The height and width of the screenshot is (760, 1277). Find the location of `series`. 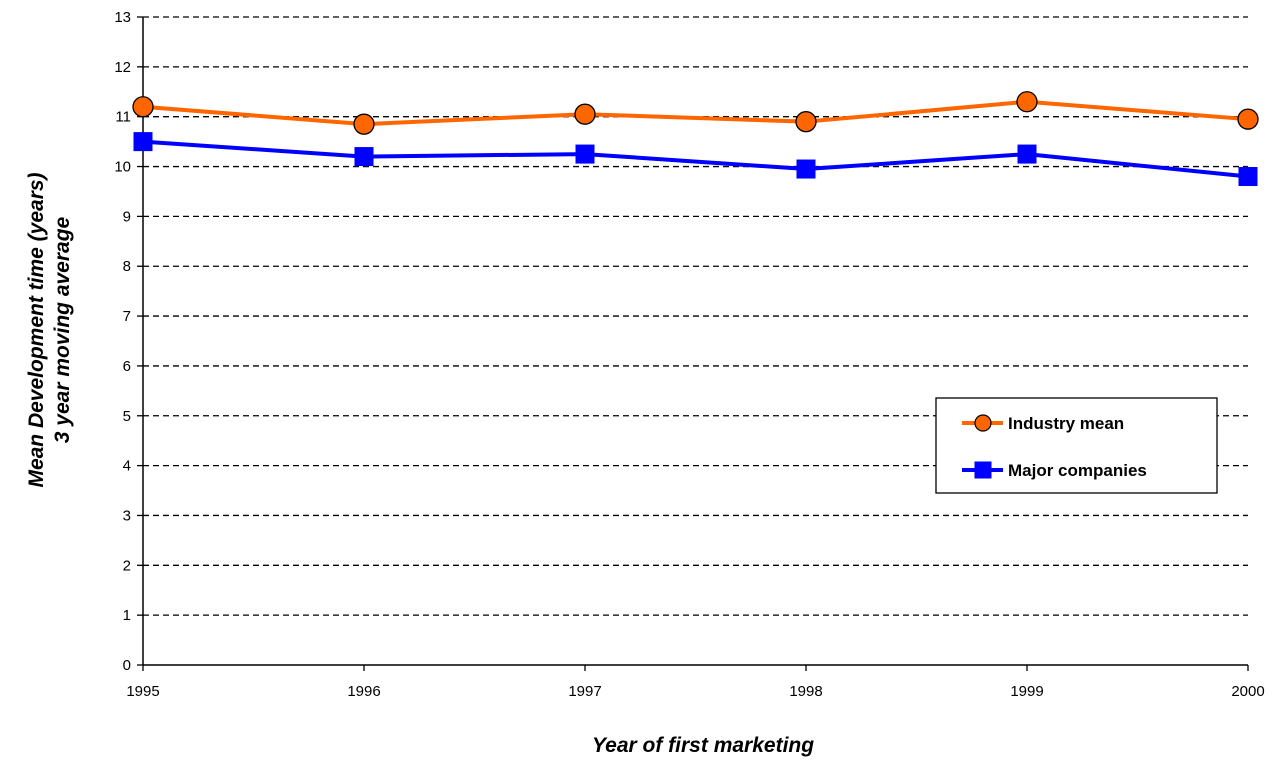

series is located at coordinates (695, 139).